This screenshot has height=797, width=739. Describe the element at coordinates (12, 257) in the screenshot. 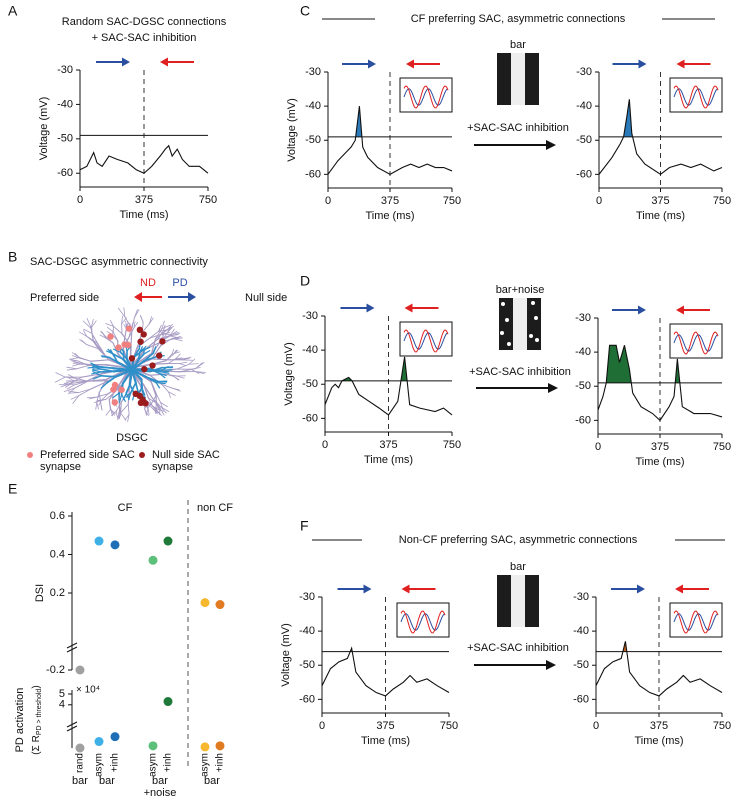

I see `panel-label: B` at that location.